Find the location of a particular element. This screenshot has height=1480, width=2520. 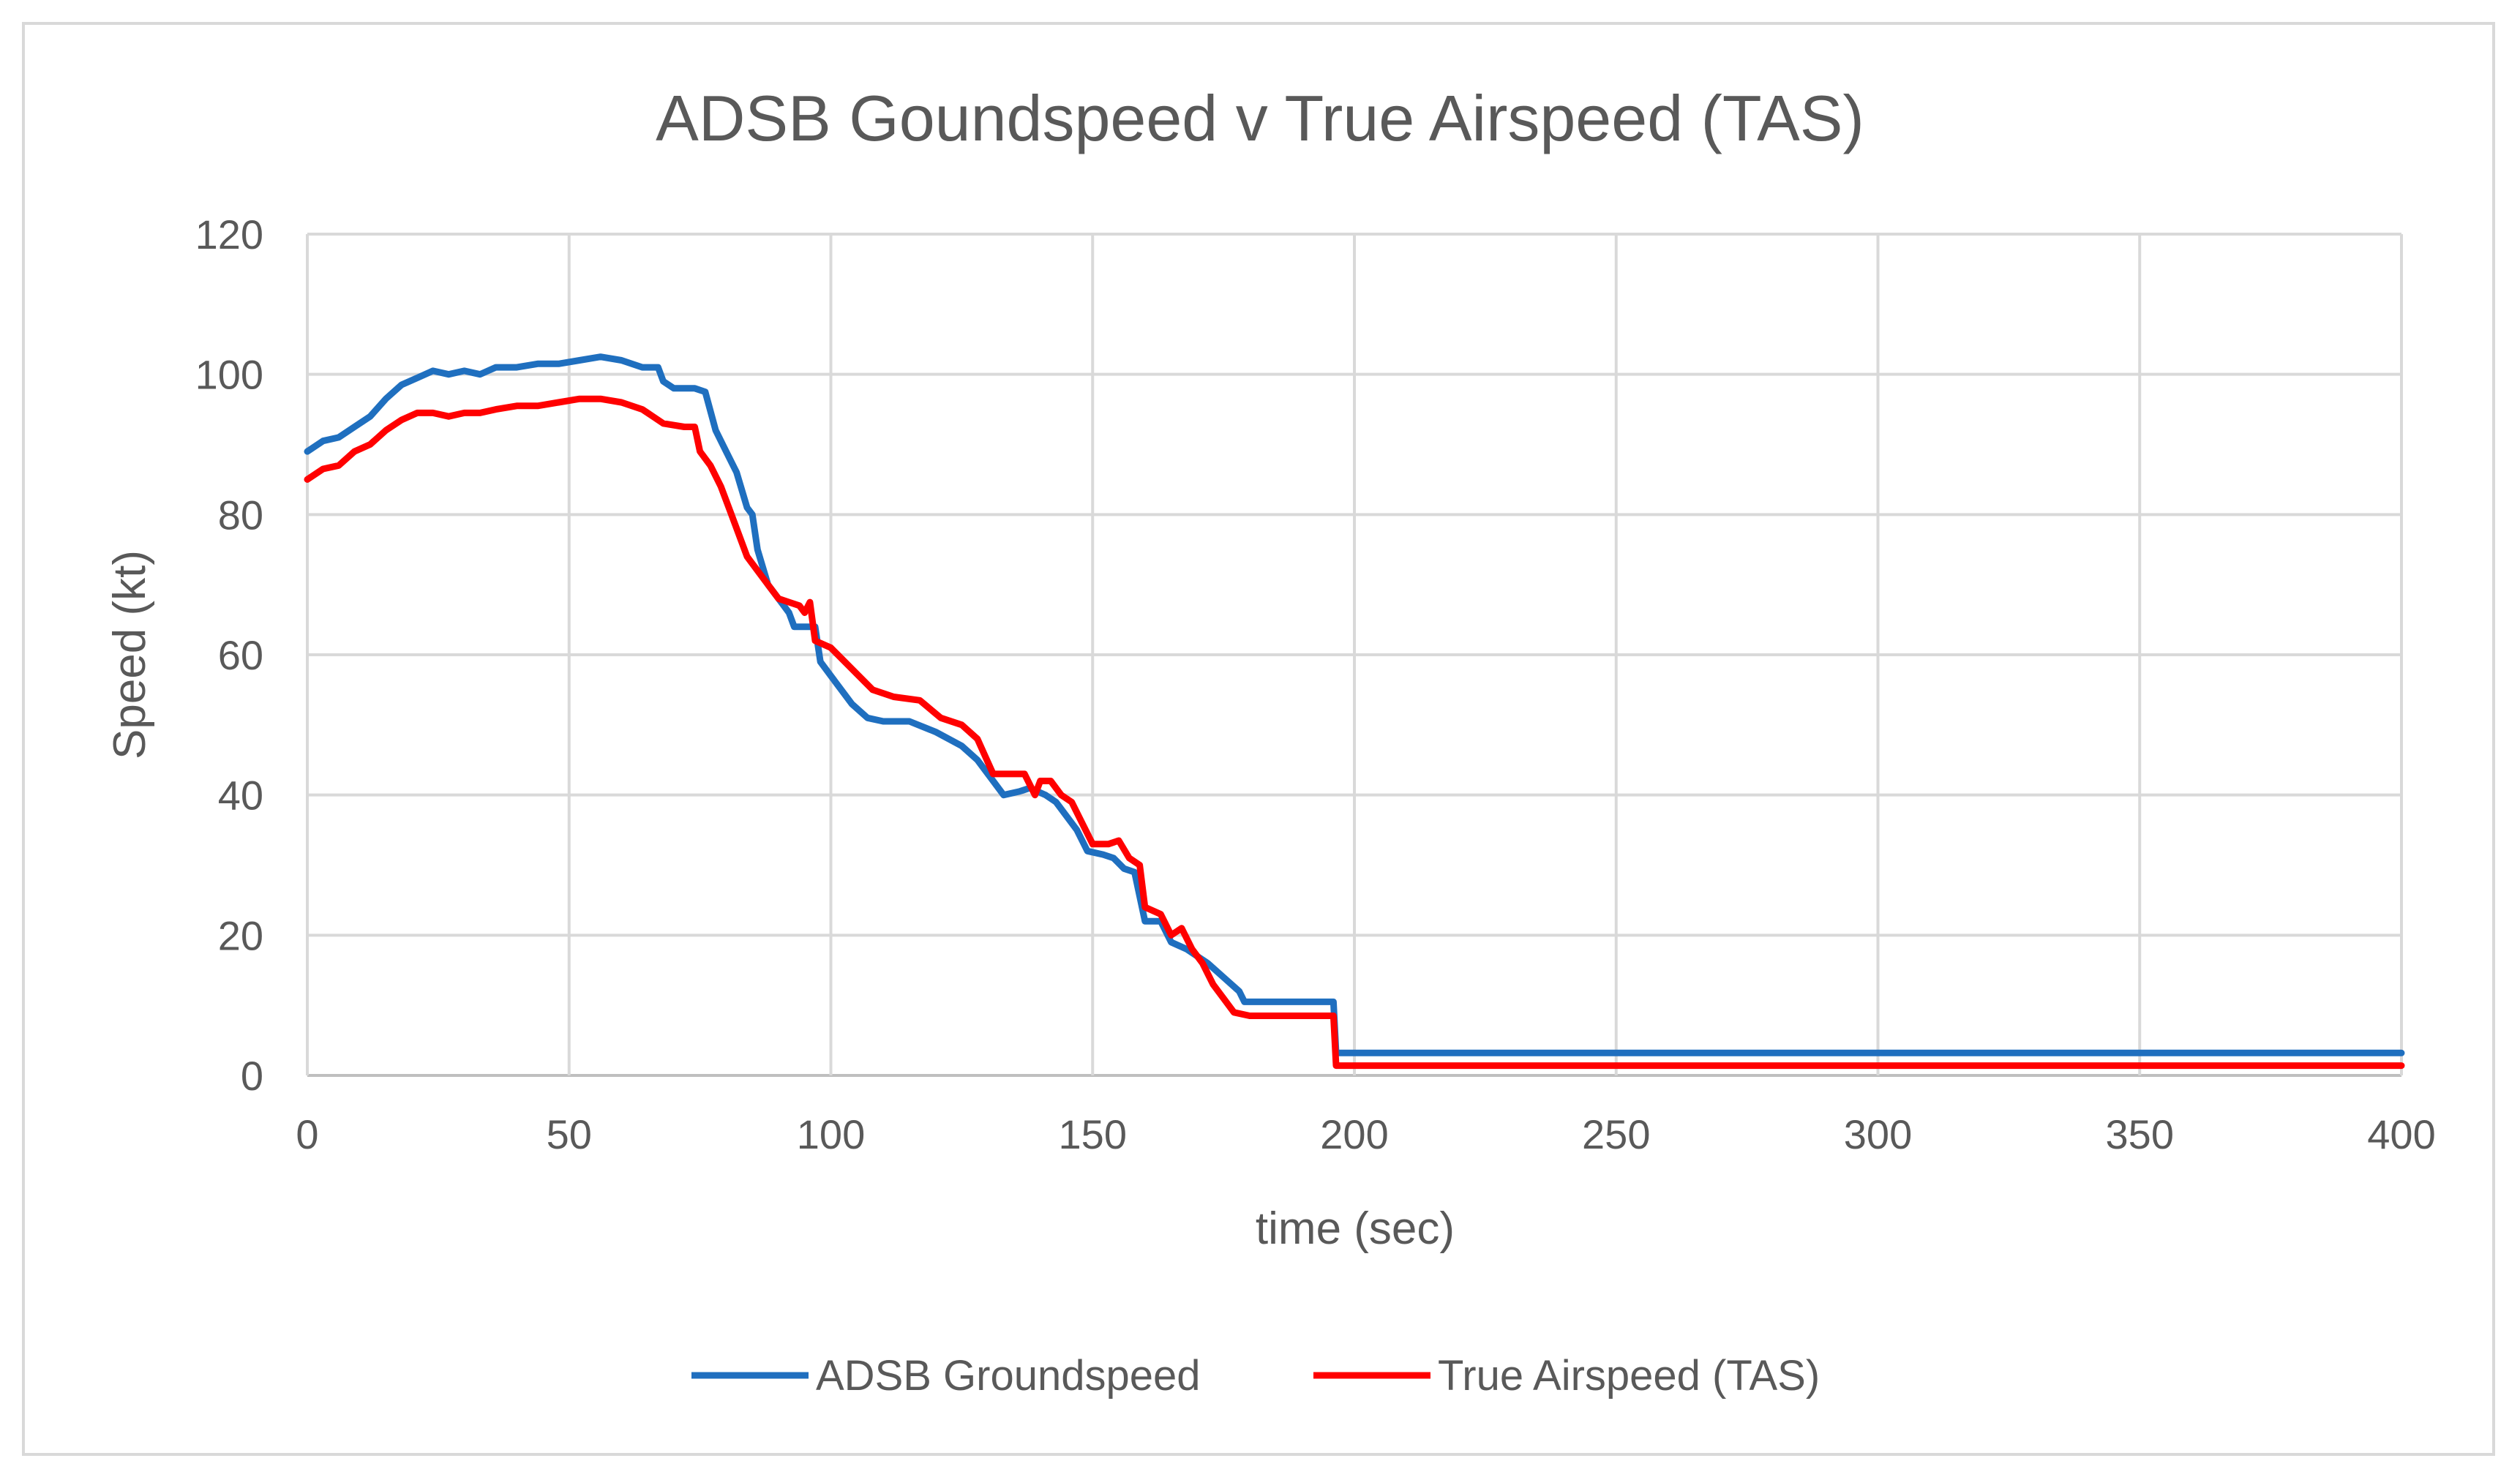

x-tick-label: 150 is located at coordinates (1093, 1134).